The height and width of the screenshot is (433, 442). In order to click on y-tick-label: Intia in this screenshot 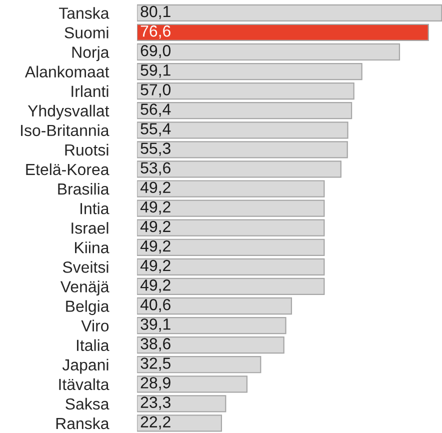, I will do `click(95, 208)`.